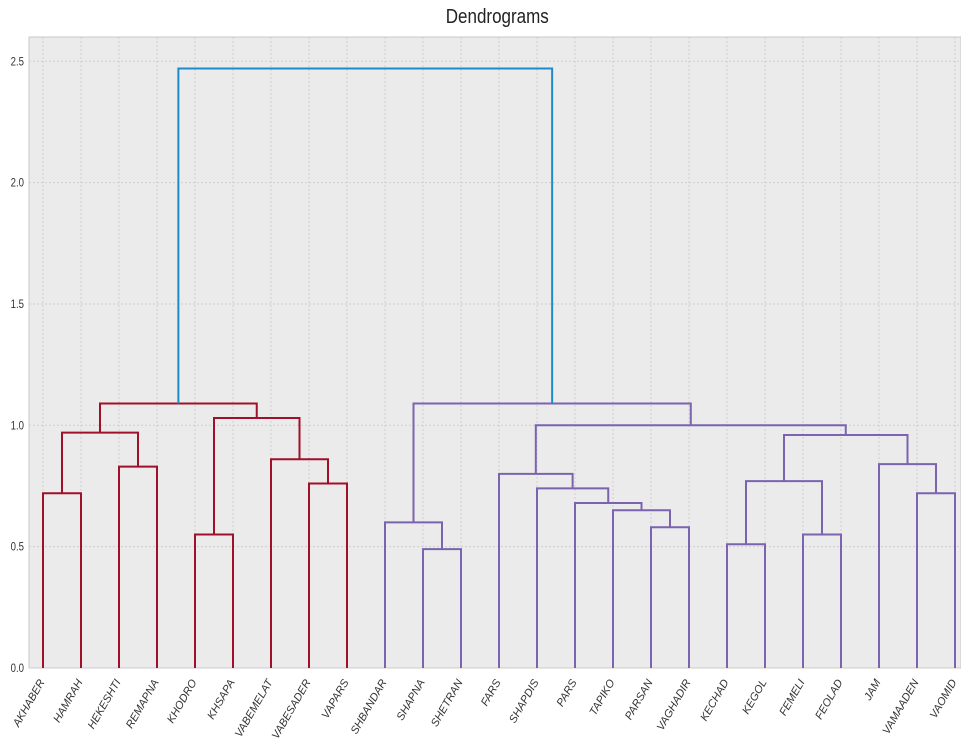  Describe the element at coordinates (754, 697) in the screenshot. I see `leaf-label: KEGOL` at that location.